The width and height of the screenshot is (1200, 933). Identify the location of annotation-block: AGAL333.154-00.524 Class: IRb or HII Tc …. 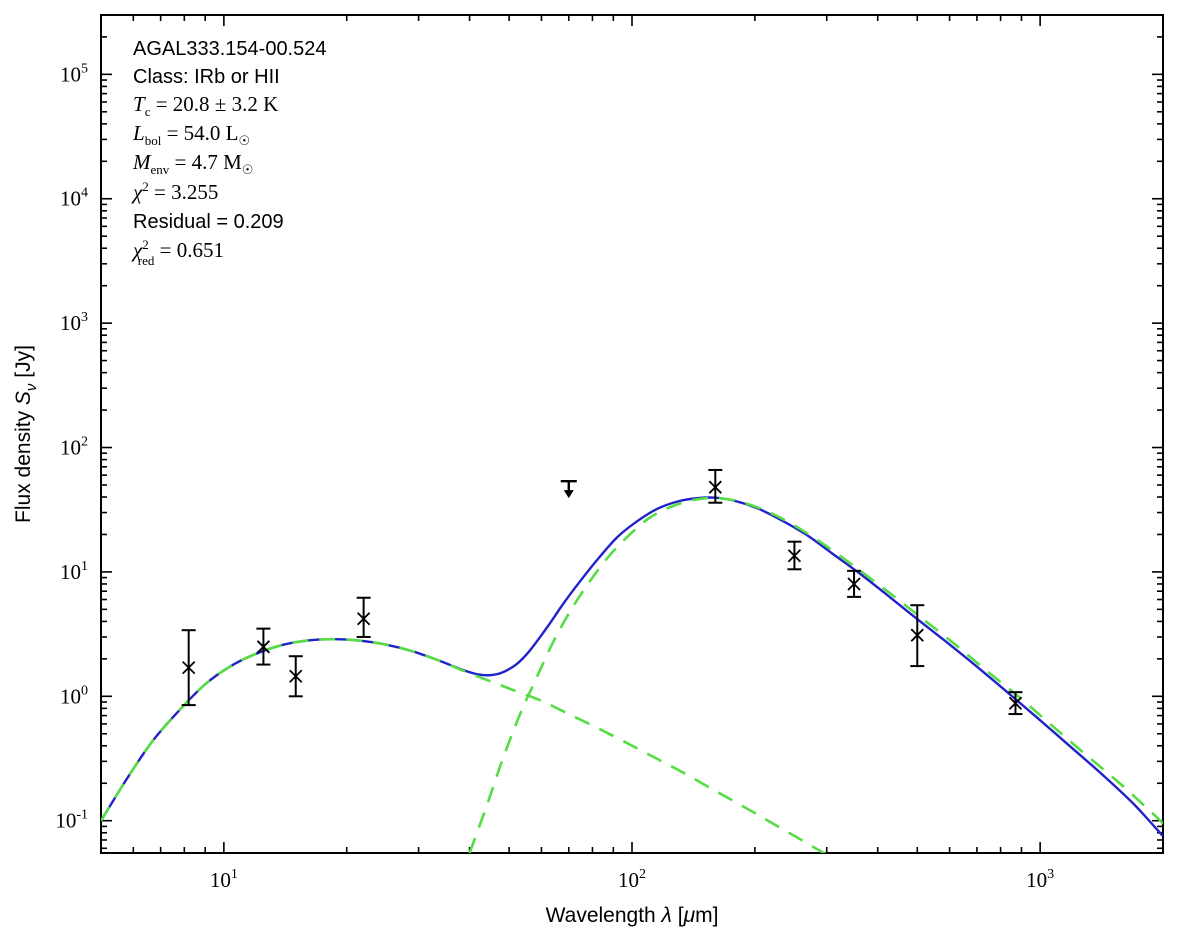
(229, 153).